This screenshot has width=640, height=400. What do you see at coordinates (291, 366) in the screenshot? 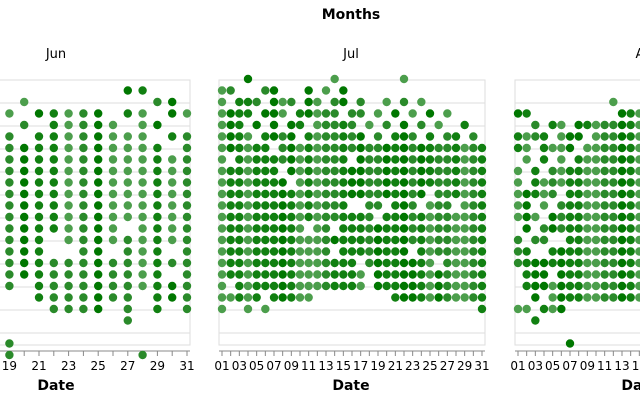
I see `x-tick-label: 09` at bounding box center [291, 366].